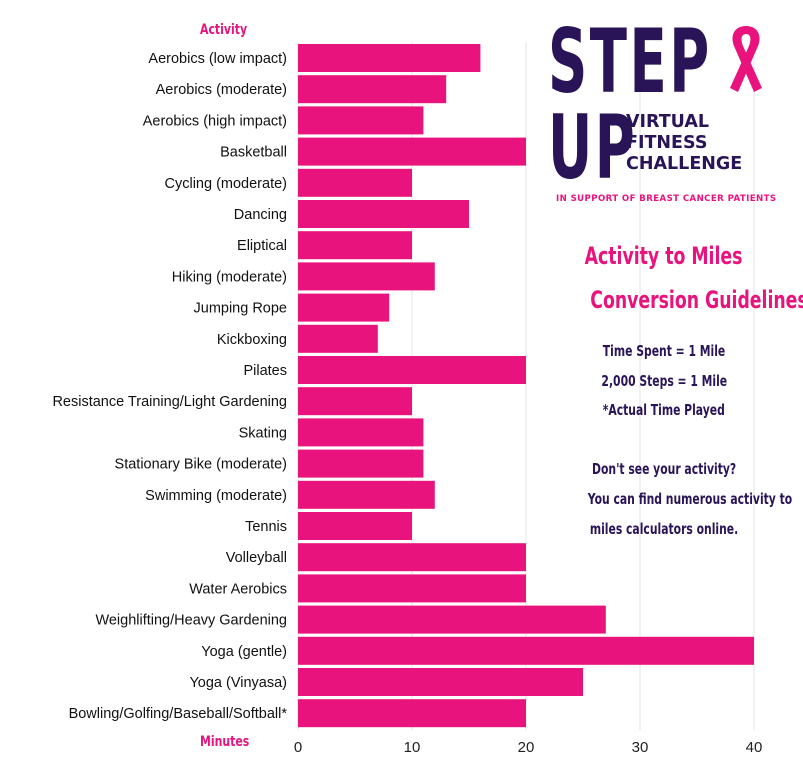  I want to click on category-label: Pilates, so click(265, 371).